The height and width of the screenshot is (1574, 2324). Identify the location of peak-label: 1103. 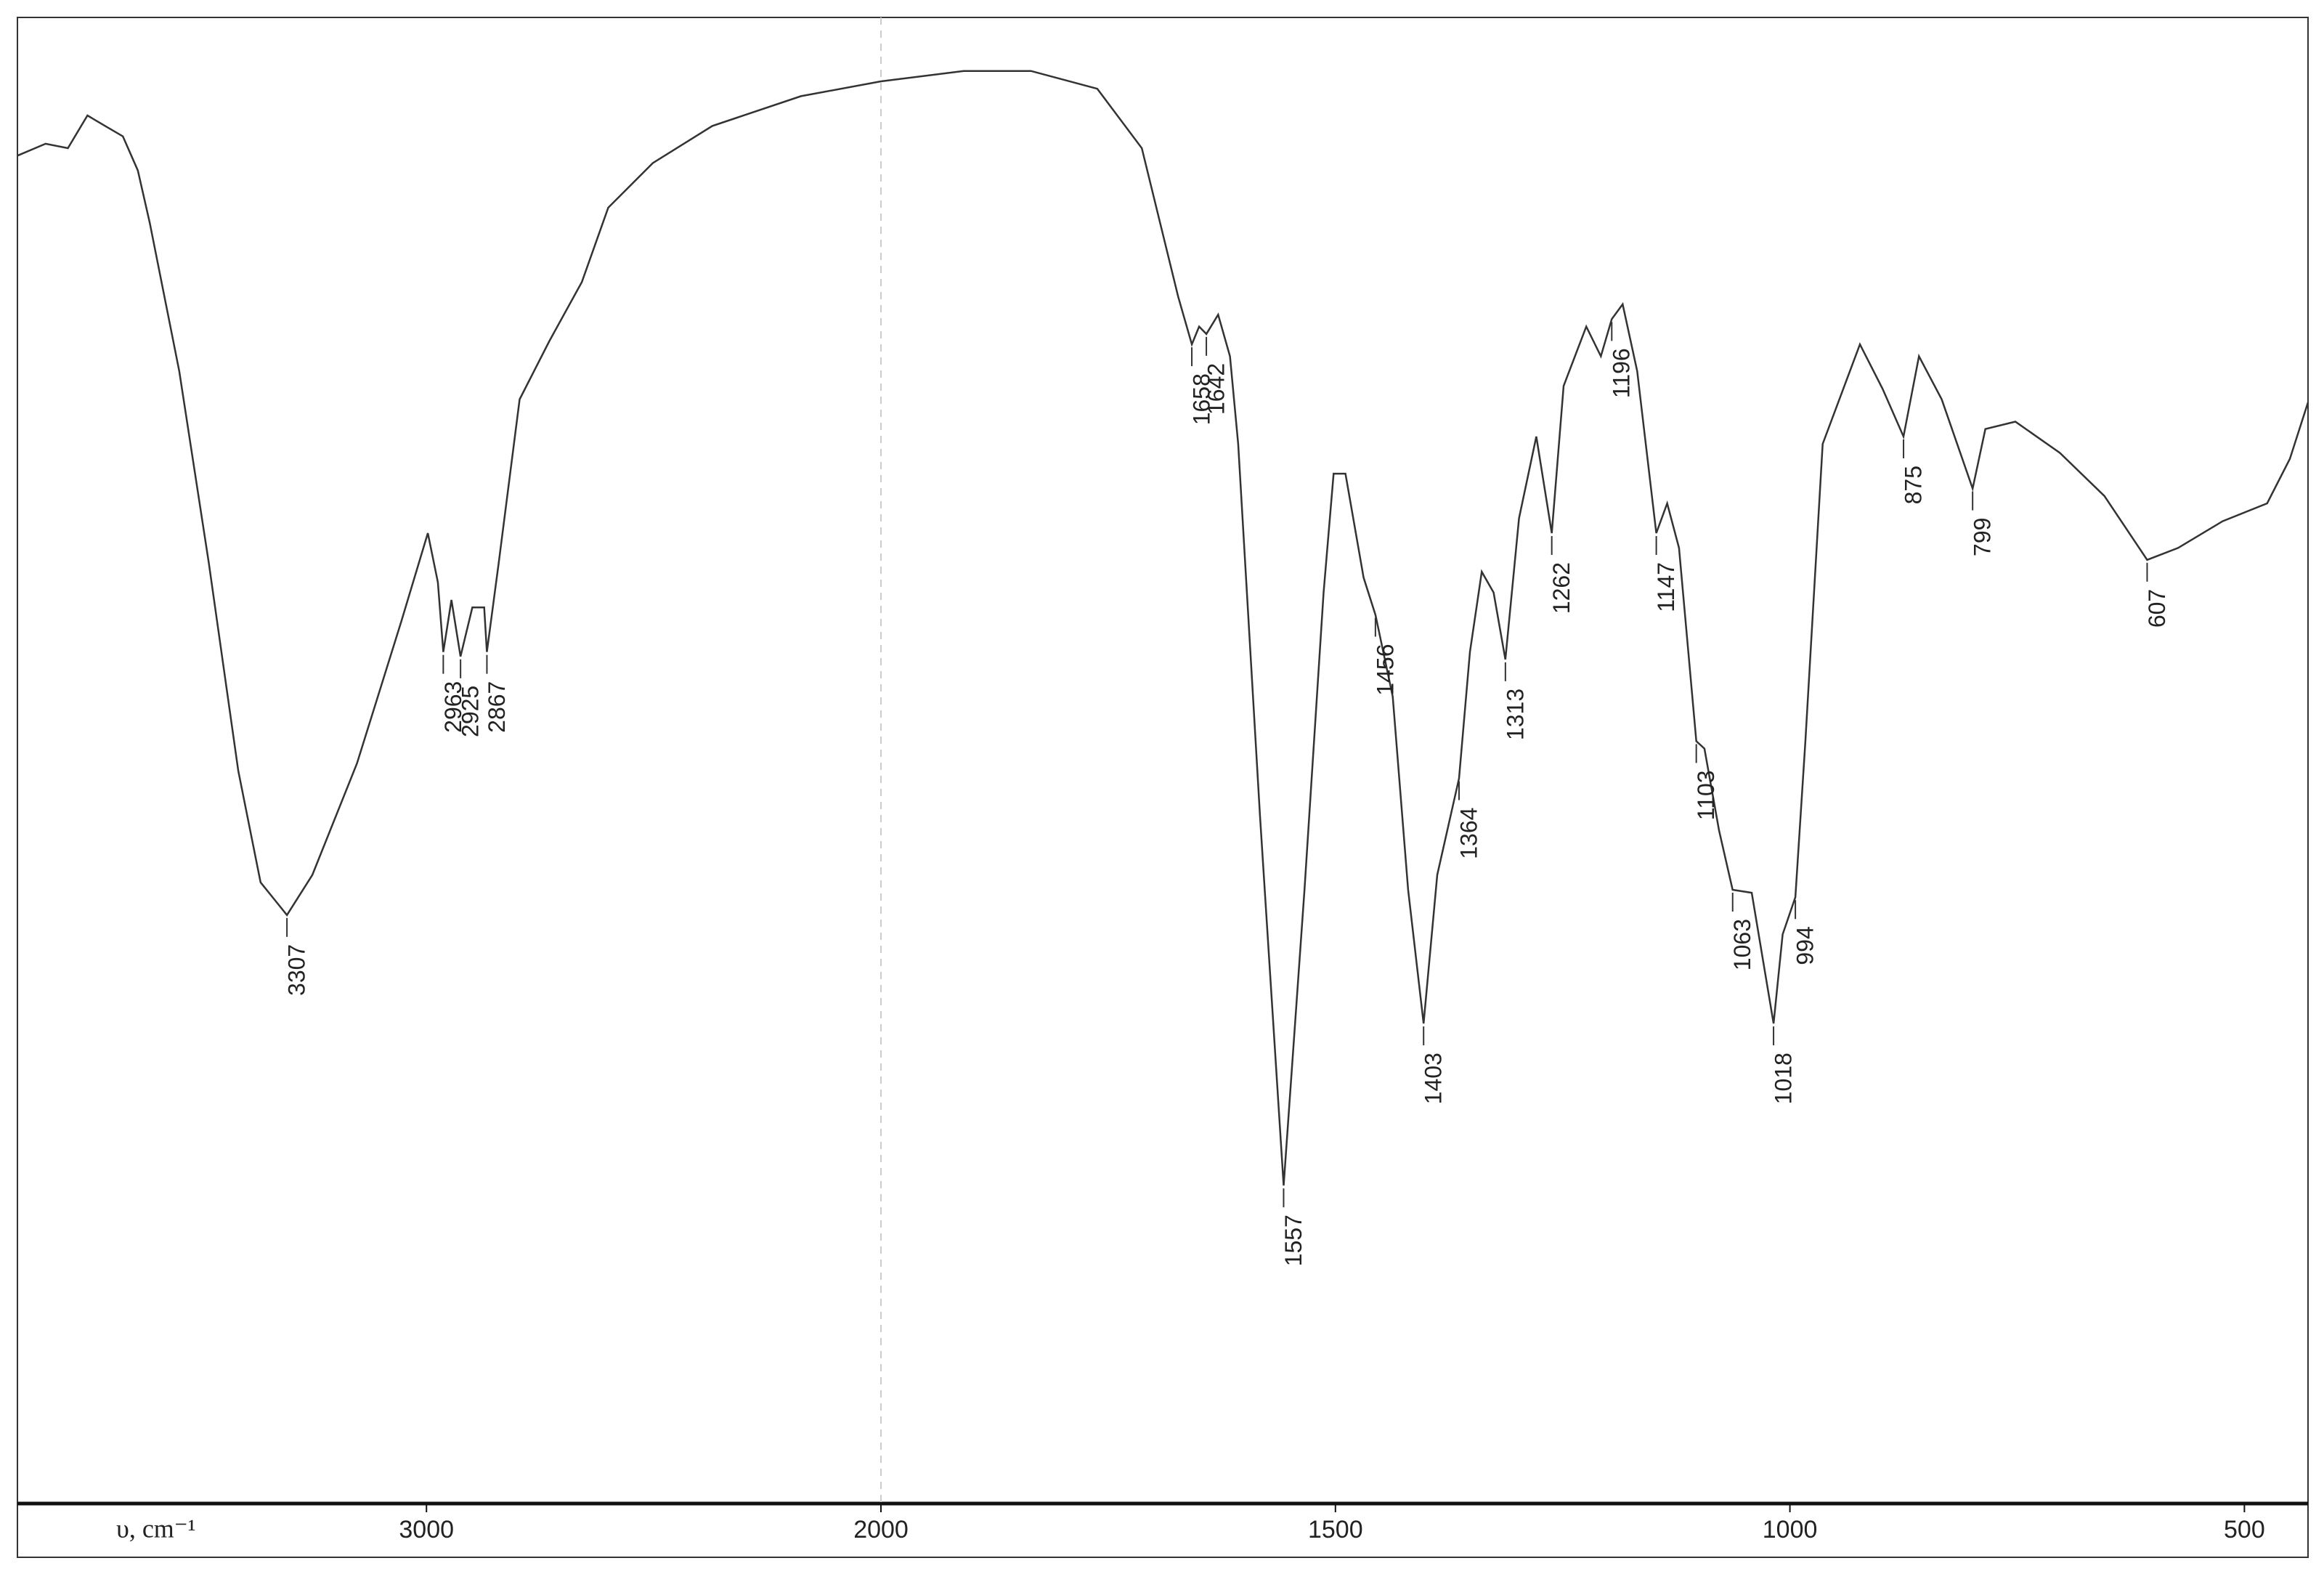
(1706, 795).